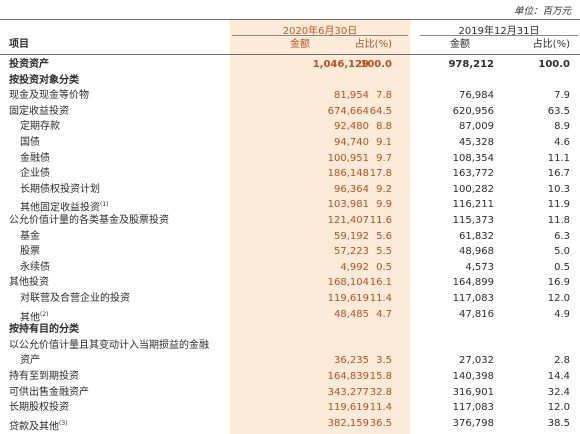 This screenshot has height=434, width=580. Describe the element at coordinates (290, 252) in the screenshot. I see `table-row: 股票 57,223 5.5 48,968 5.0` at that location.